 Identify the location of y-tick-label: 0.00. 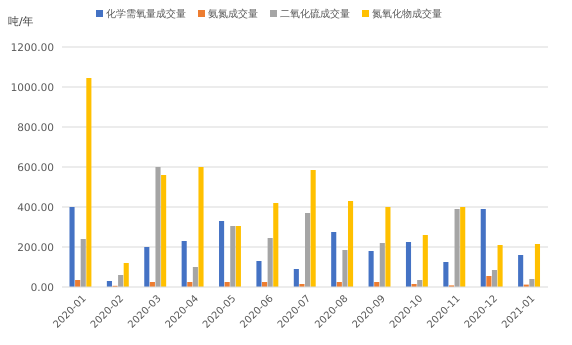
(42, 288).